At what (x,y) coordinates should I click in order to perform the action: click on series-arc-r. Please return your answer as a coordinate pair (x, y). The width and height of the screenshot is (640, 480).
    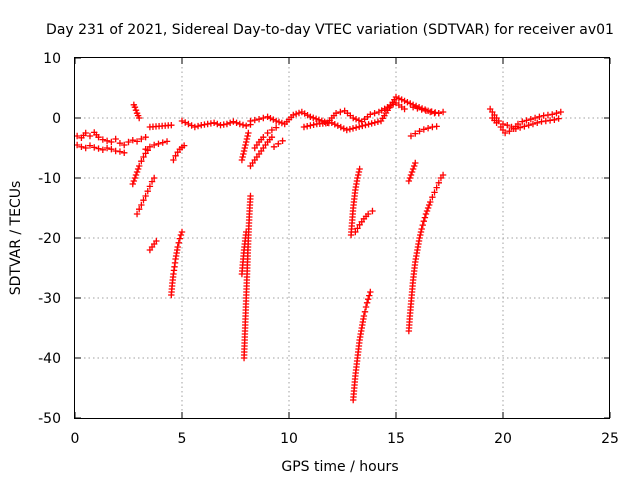
    Looking at the image, I should click on (278, 143).